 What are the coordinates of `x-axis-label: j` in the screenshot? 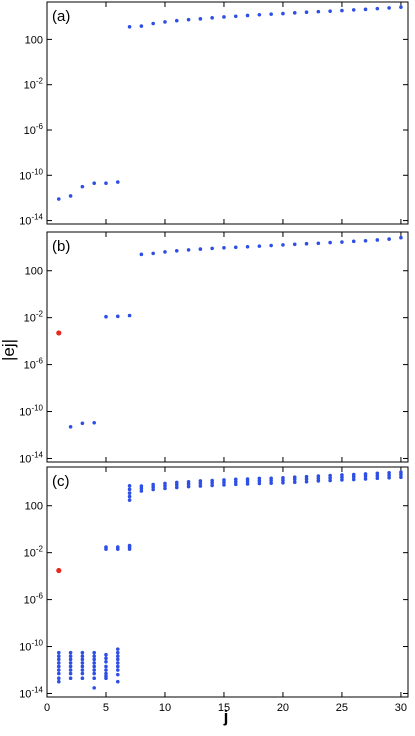 It's located at (226, 716).